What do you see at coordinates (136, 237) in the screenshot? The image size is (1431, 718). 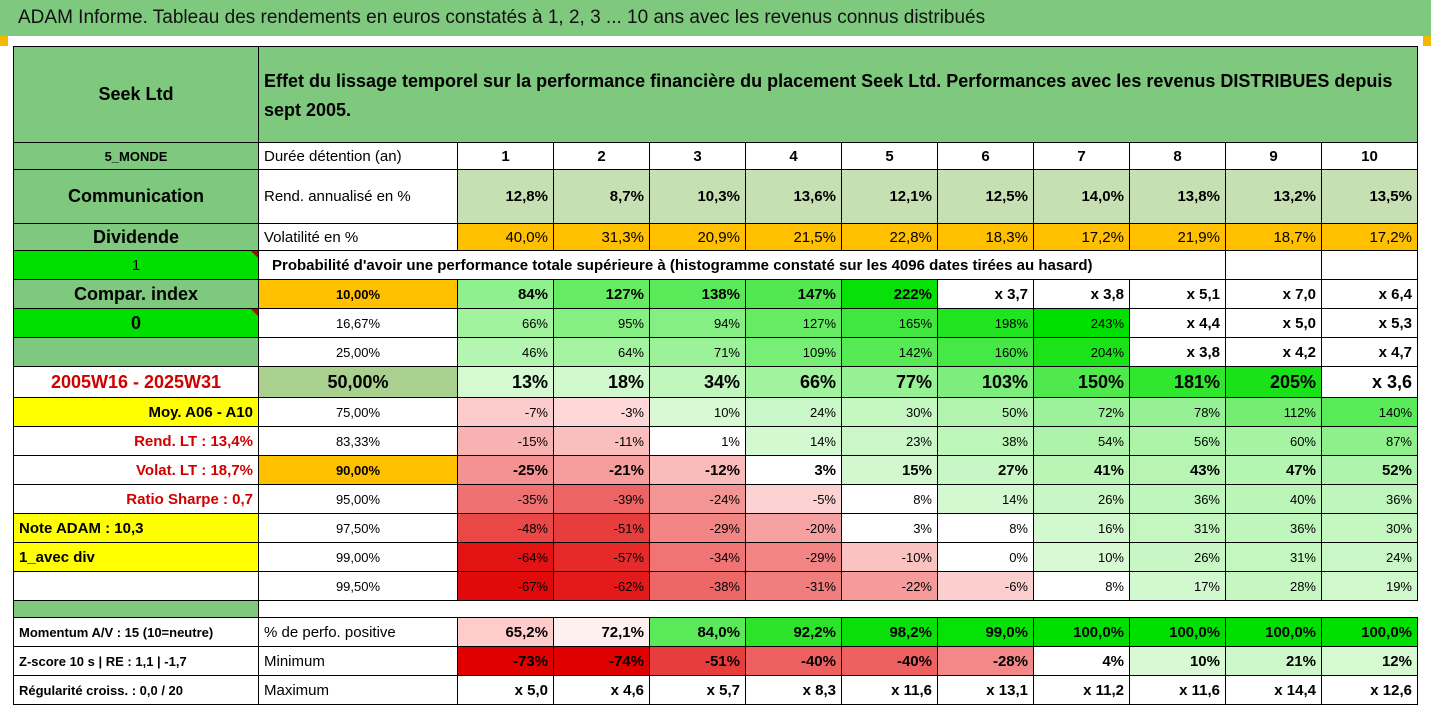 I see `dividend-label: Dividende` at bounding box center [136, 237].